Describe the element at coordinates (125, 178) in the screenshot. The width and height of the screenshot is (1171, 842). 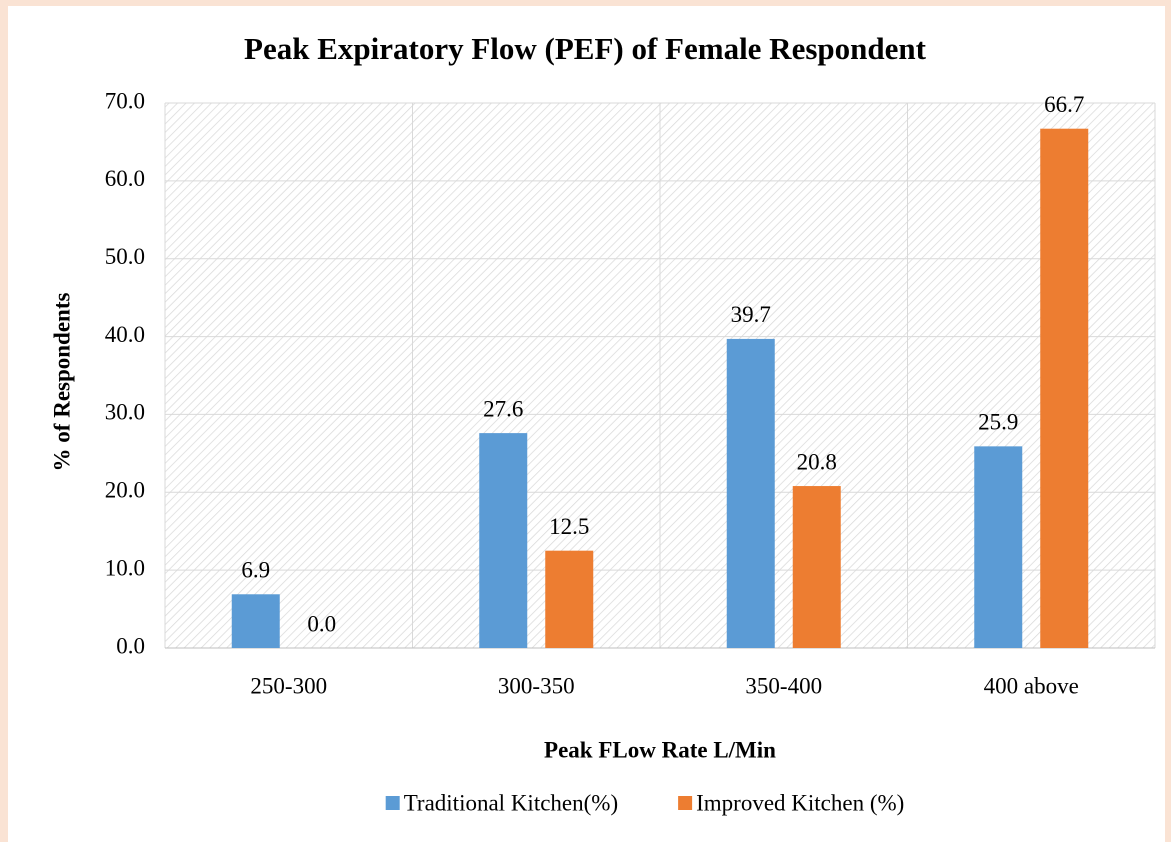
I see `y-tick-label: 60.0` at that location.